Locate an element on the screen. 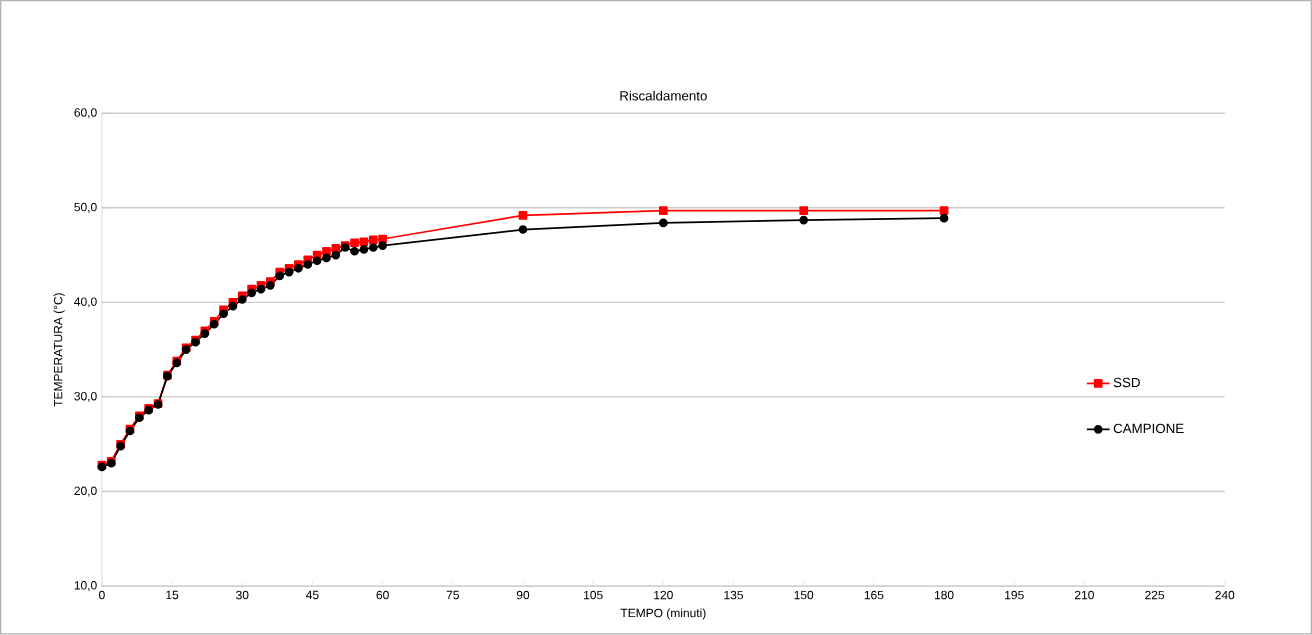 The height and width of the screenshot is (635, 1312). x-tick-label: 150 is located at coordinates (804, 595).